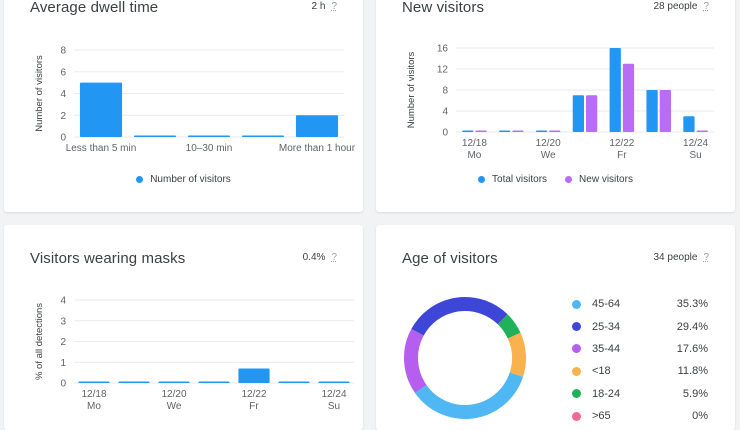  I want to click on age-legend-row: <18 11.8%, so click(640, 371).